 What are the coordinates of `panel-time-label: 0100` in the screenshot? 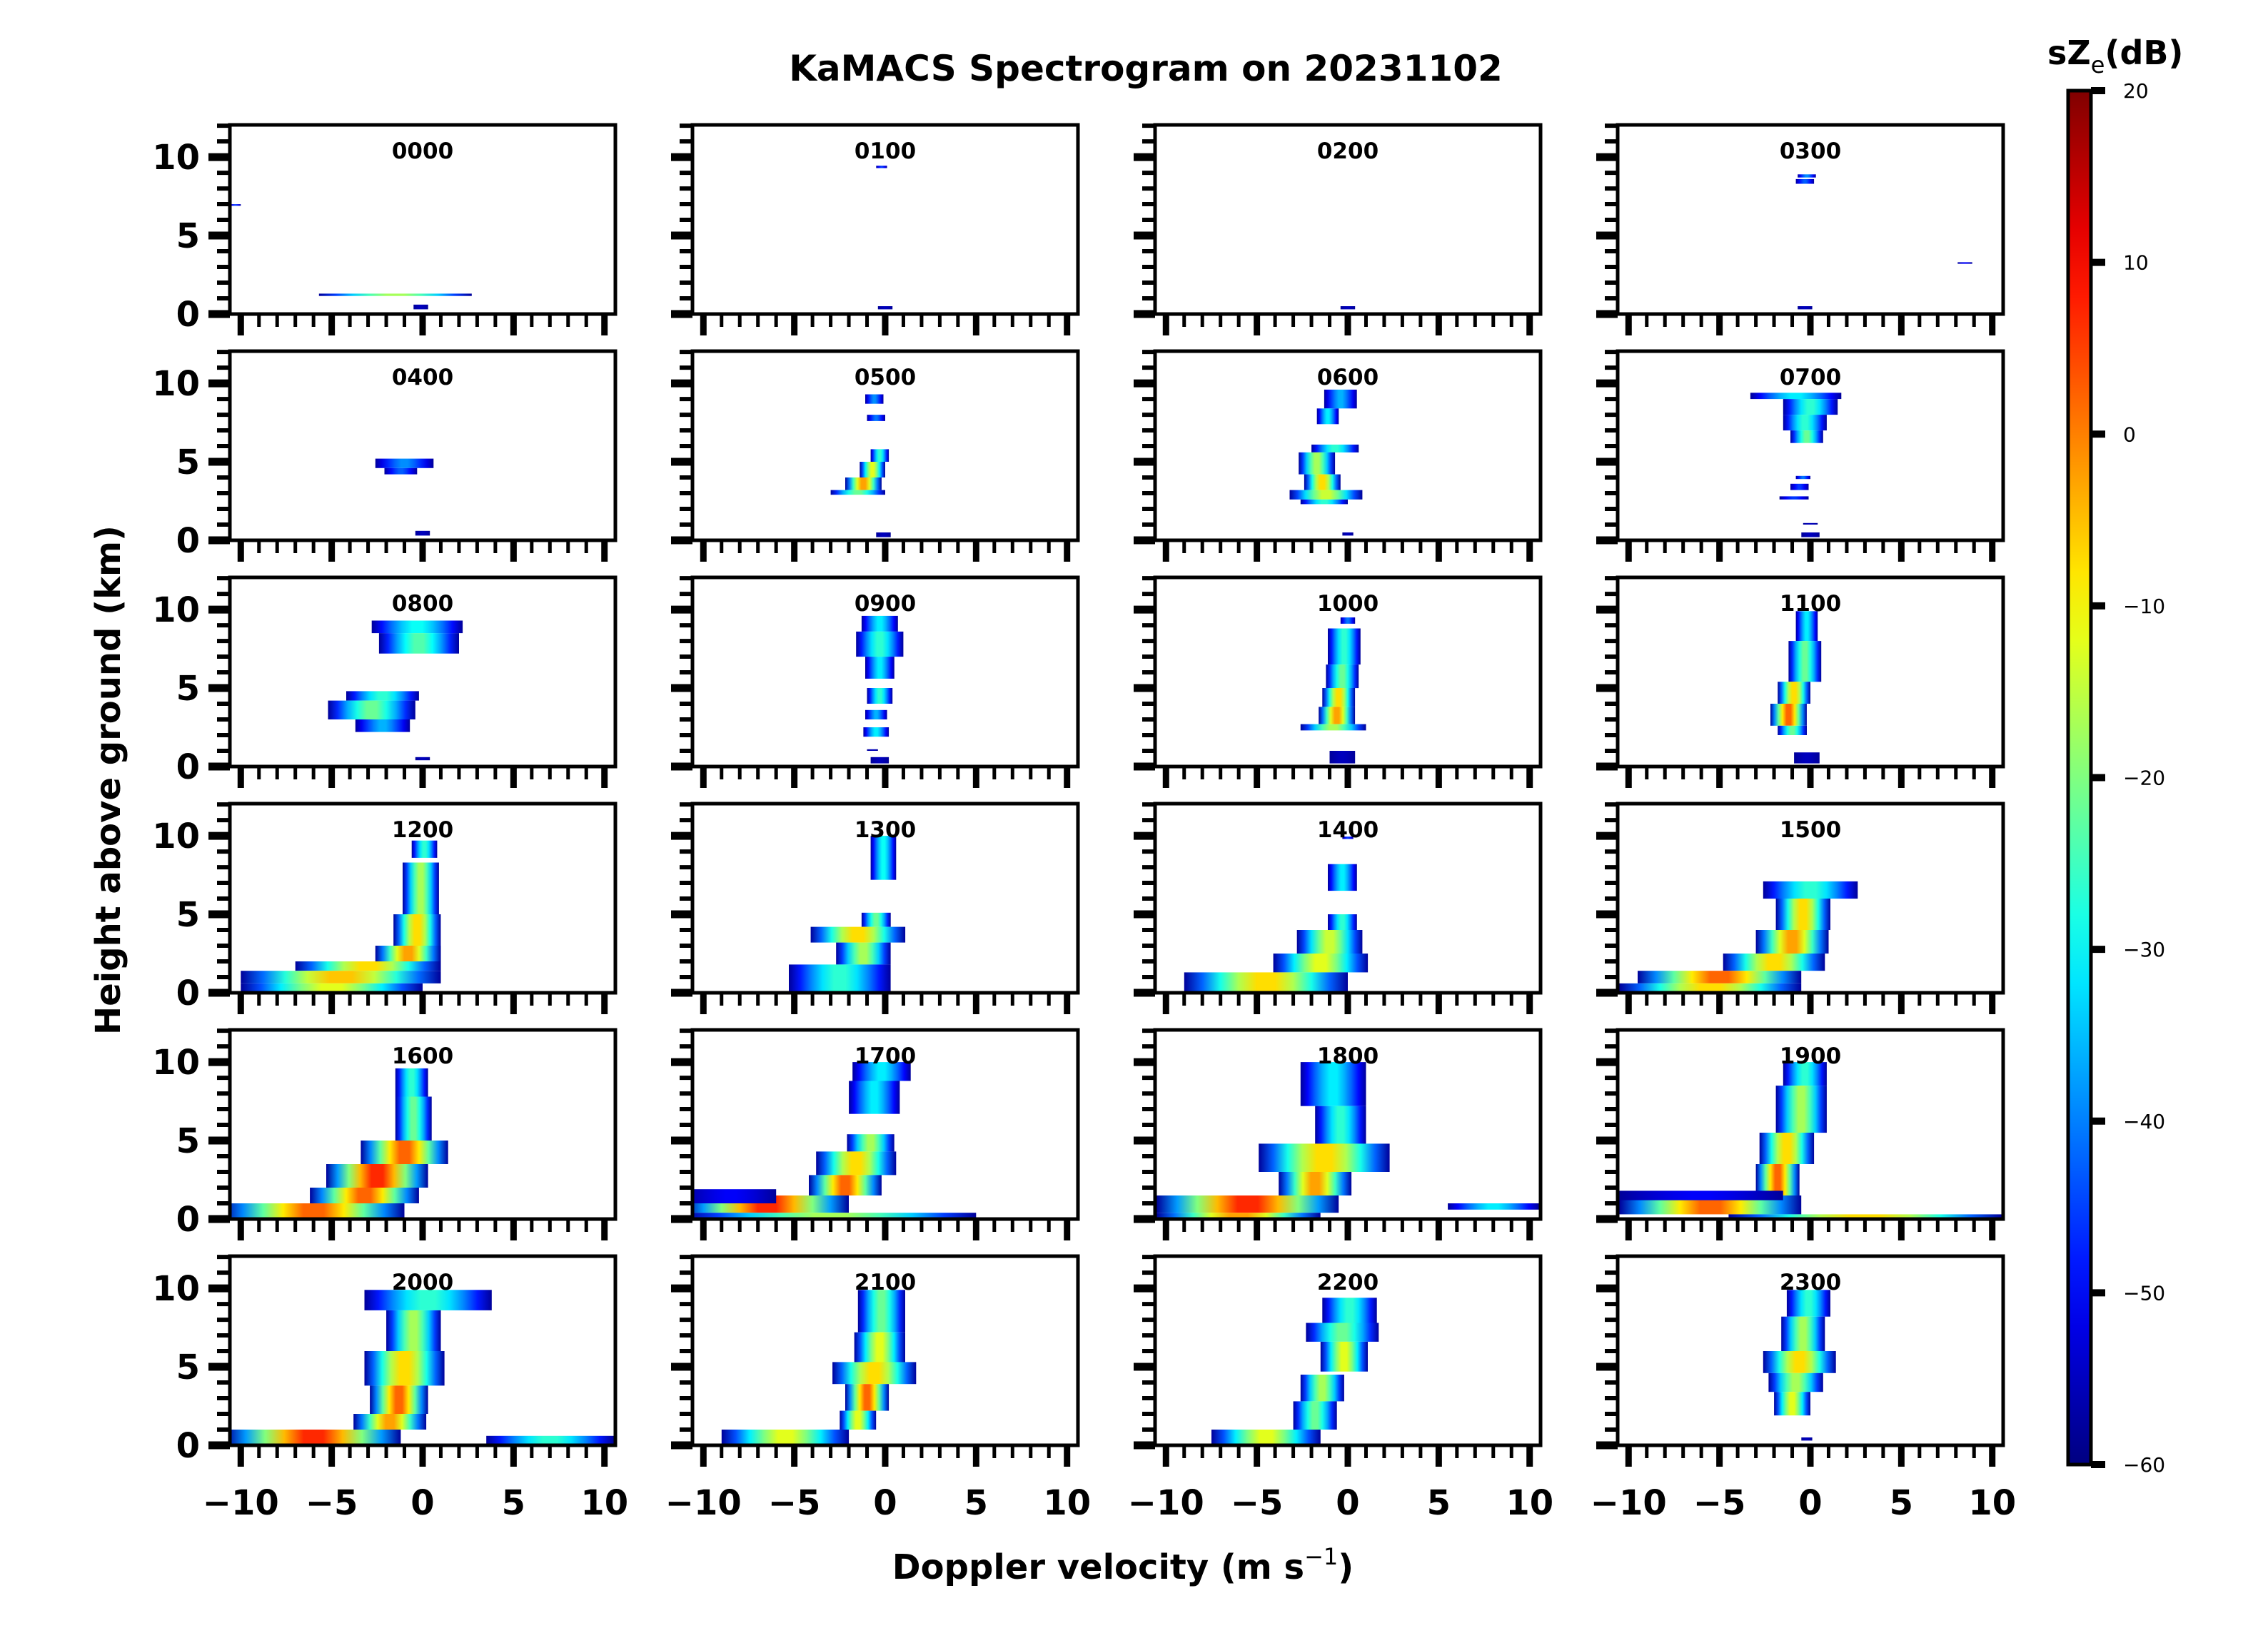 It's located at (885, 151).